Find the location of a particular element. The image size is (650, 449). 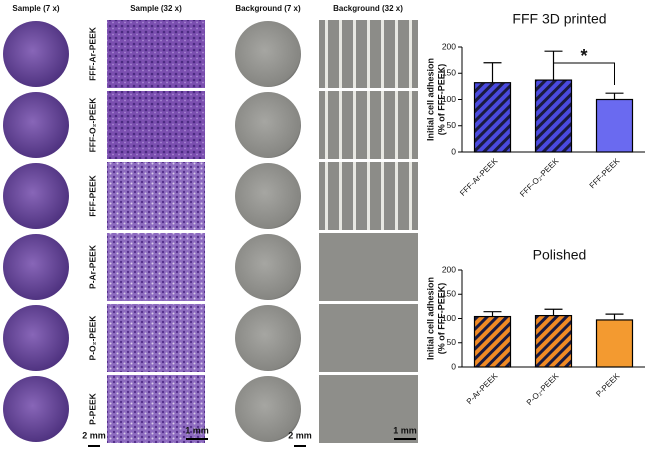

column-header: Sample (32 x) is located at coordinates (156, 8).